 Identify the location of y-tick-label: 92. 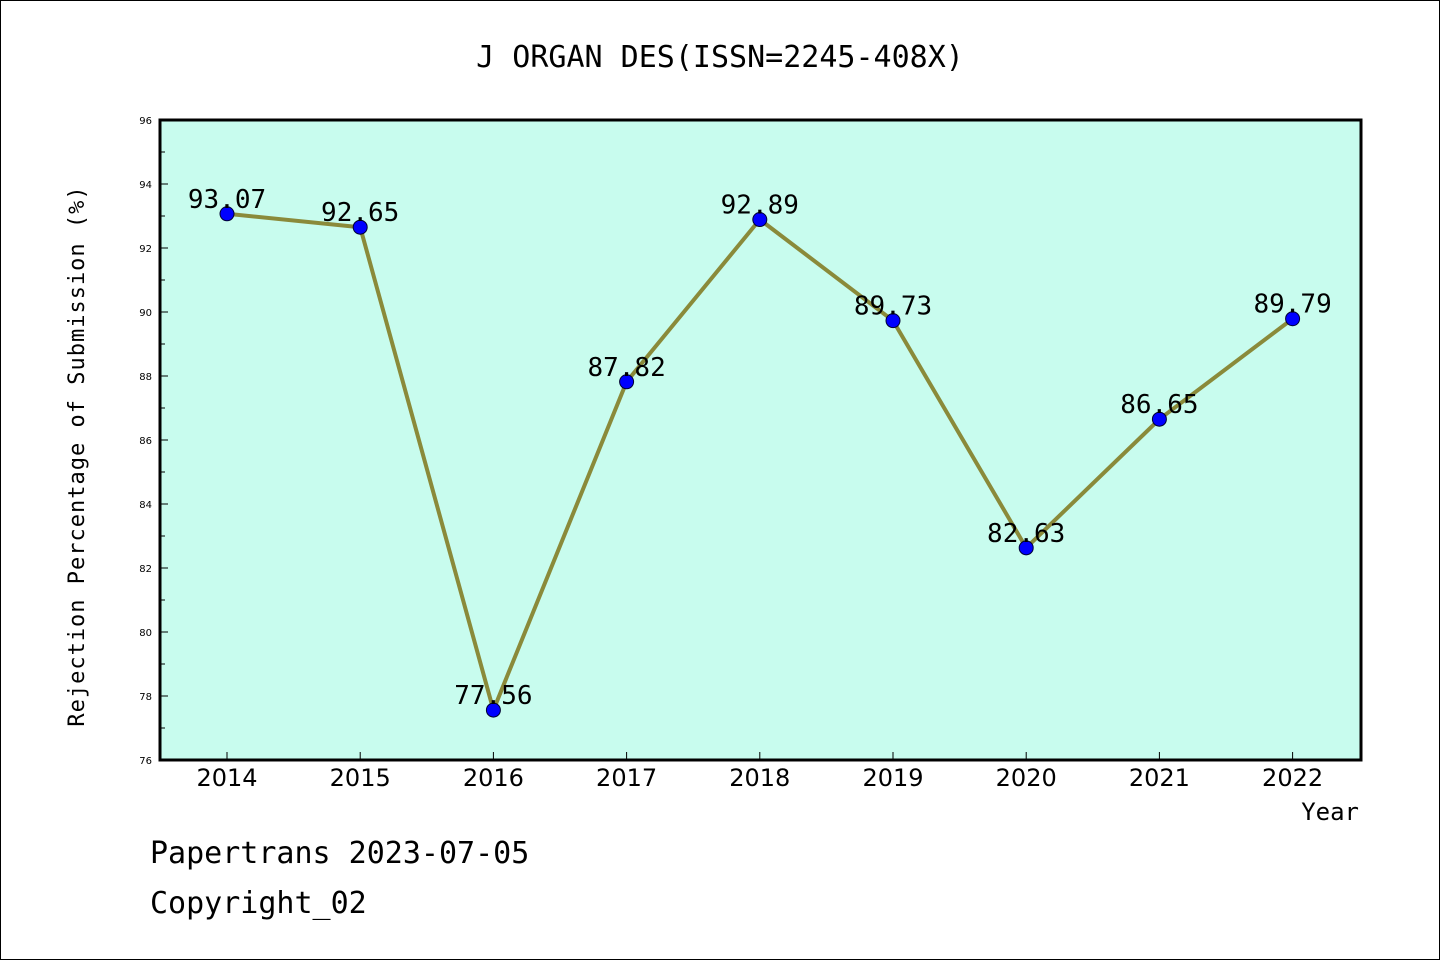
(145, 249).